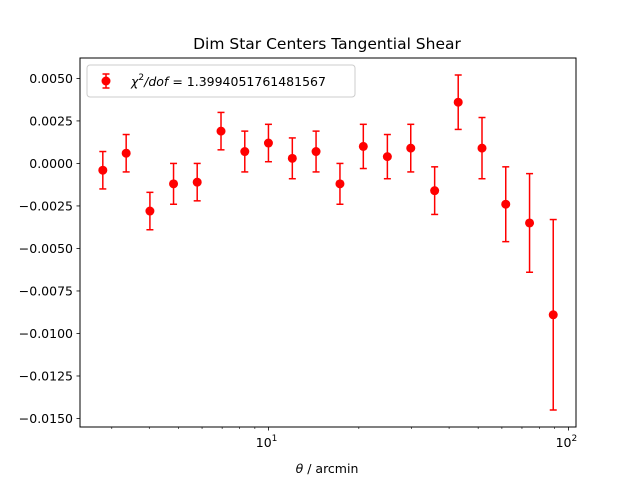 The image size is (640, 480). What do you see at coordinates (46, 333) in the screenshot?
I see `y-tick-label: −0.0100` at bounding box center [46, 333].